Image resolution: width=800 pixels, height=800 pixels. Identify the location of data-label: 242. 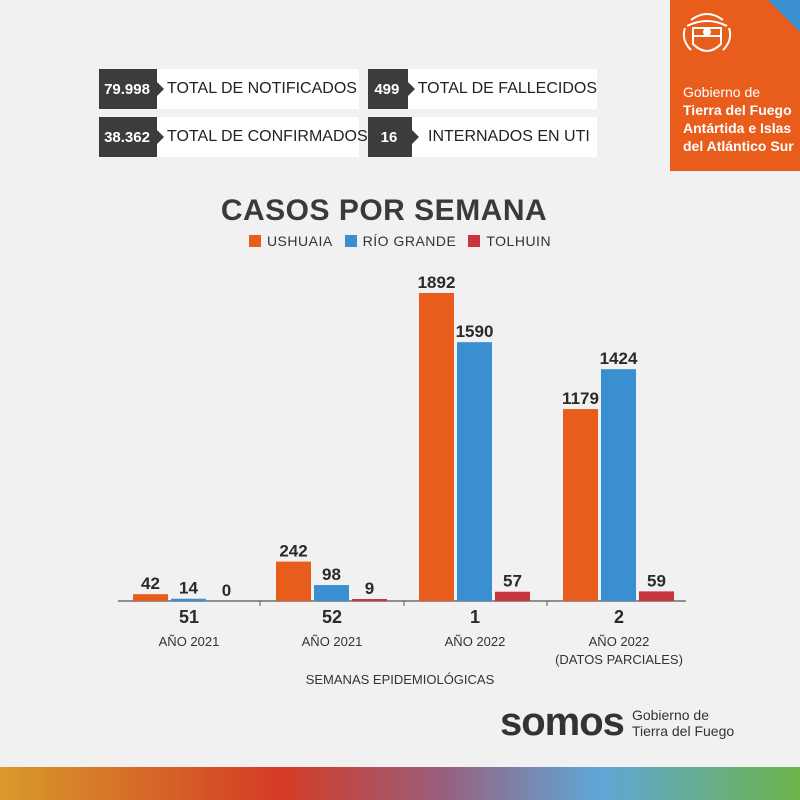
(293, 551).